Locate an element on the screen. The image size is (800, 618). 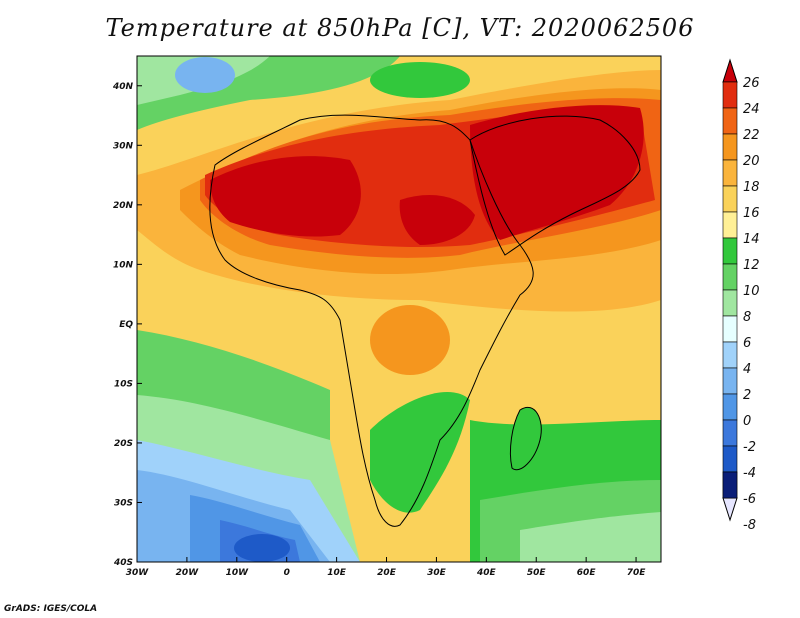
x-tick-label: 30W is located at coordinates (138, 573).